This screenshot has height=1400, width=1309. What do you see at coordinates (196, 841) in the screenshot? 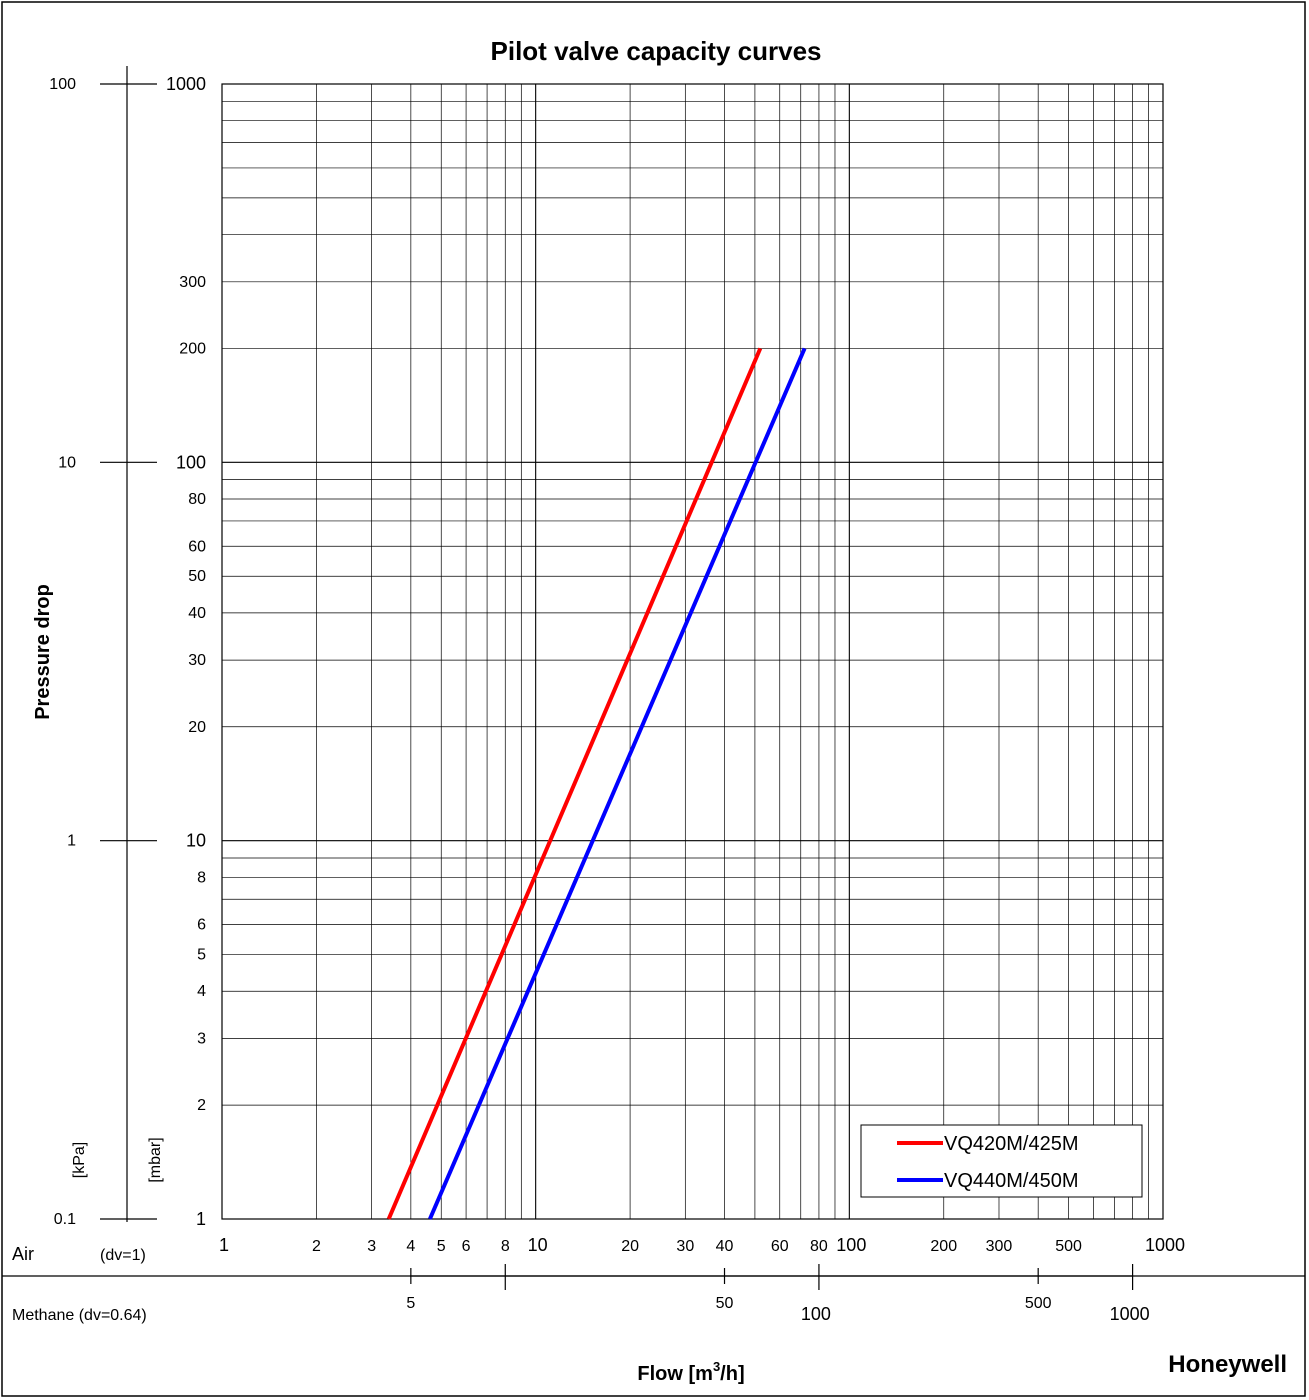
I see `y-tick-label-mbar: 10` at bounding box center [196, 841].